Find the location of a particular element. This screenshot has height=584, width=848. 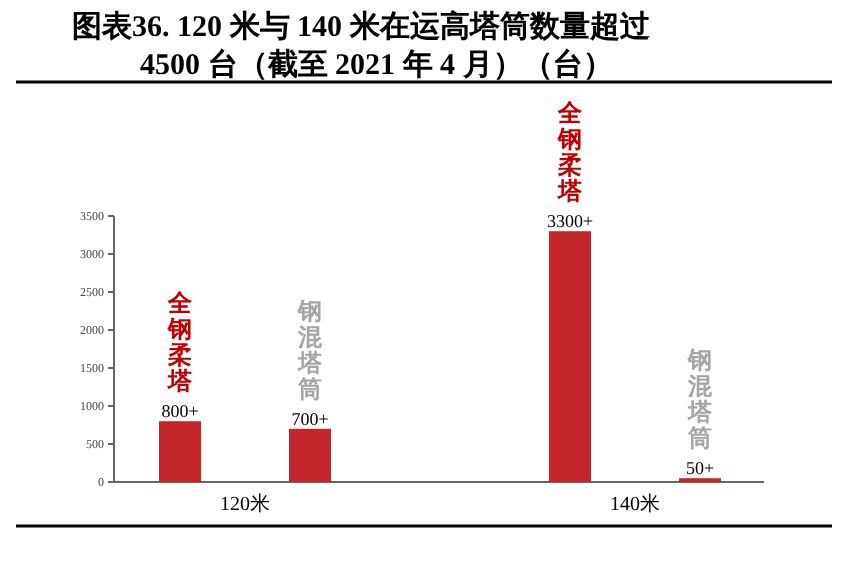

text: 140米 is located at coordinates (635, 504).